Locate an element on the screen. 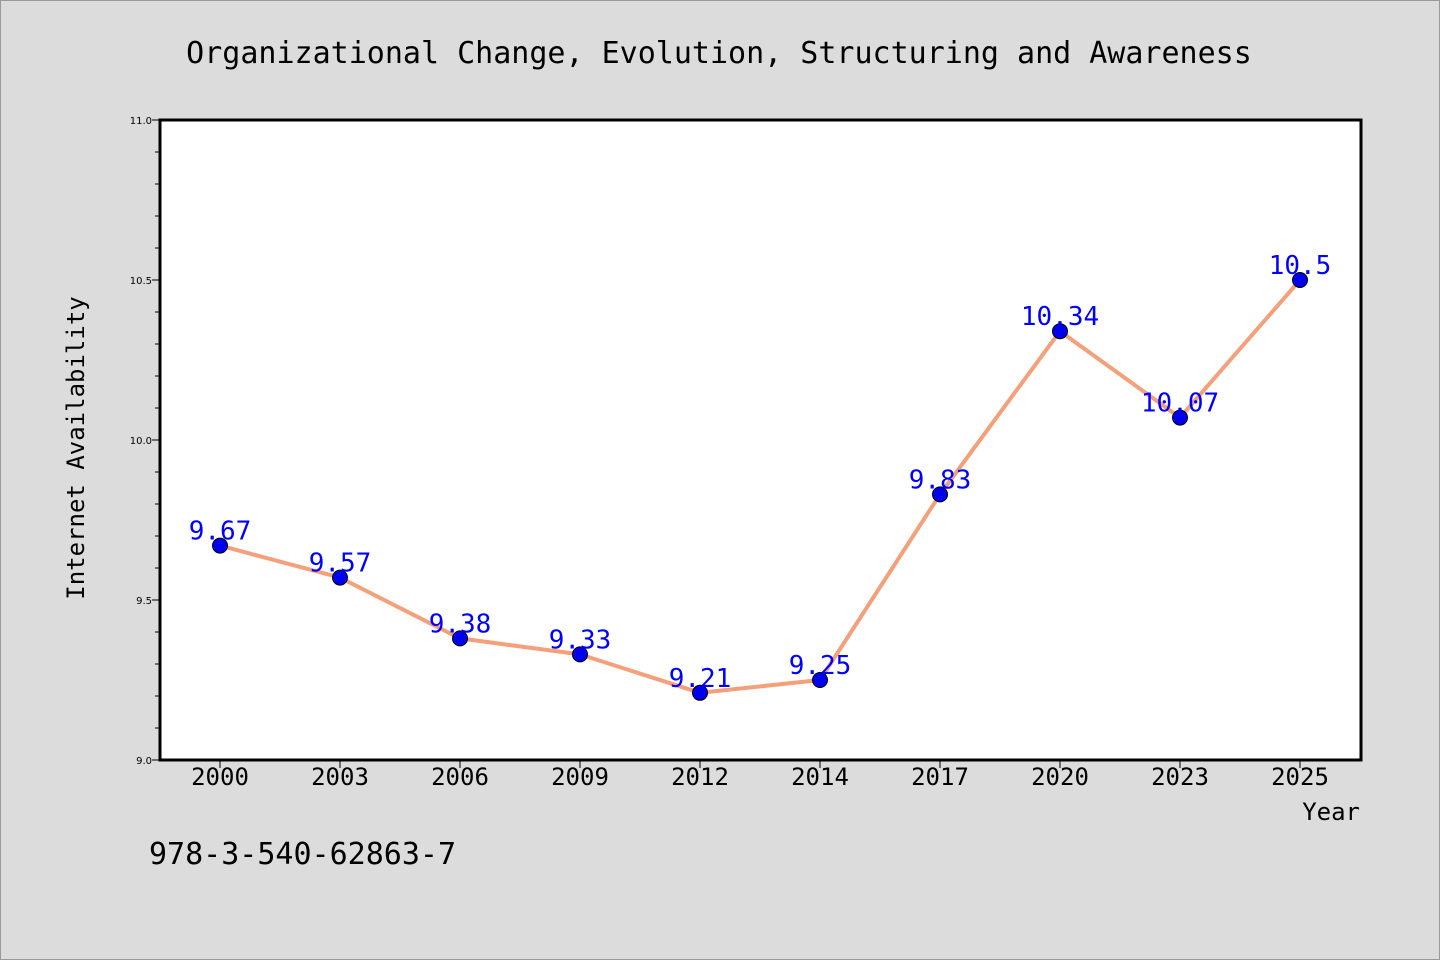 The image size is (1440, 960). data-label: 9.57 is located at coordinates (340, 564).